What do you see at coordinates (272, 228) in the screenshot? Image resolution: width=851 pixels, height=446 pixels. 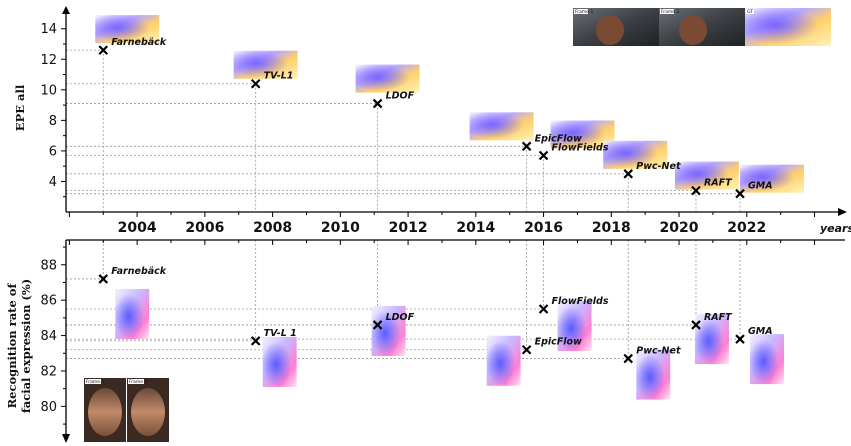 I see `x-tick-label: 2008` at bounding box center [272, 228].